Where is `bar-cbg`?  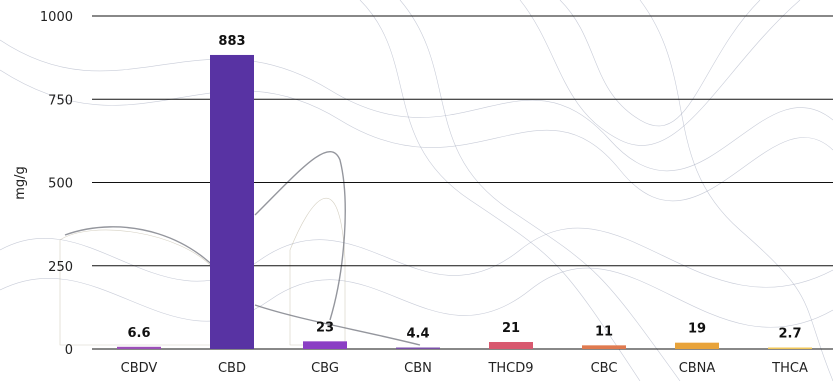 bar-cbg is located at coordinates (325, 345).